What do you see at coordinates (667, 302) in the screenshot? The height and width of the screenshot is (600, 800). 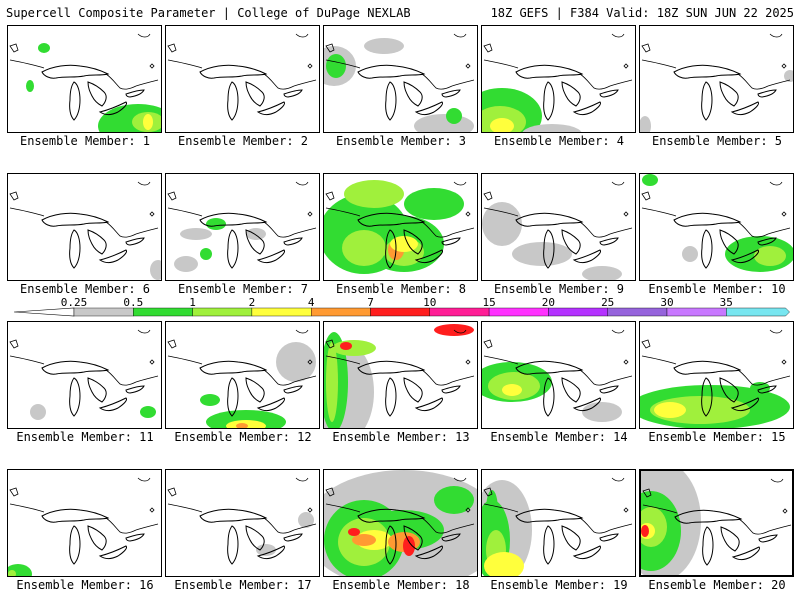 I see `colorbar-tick-label: 30` at bounding box center [667, 302].